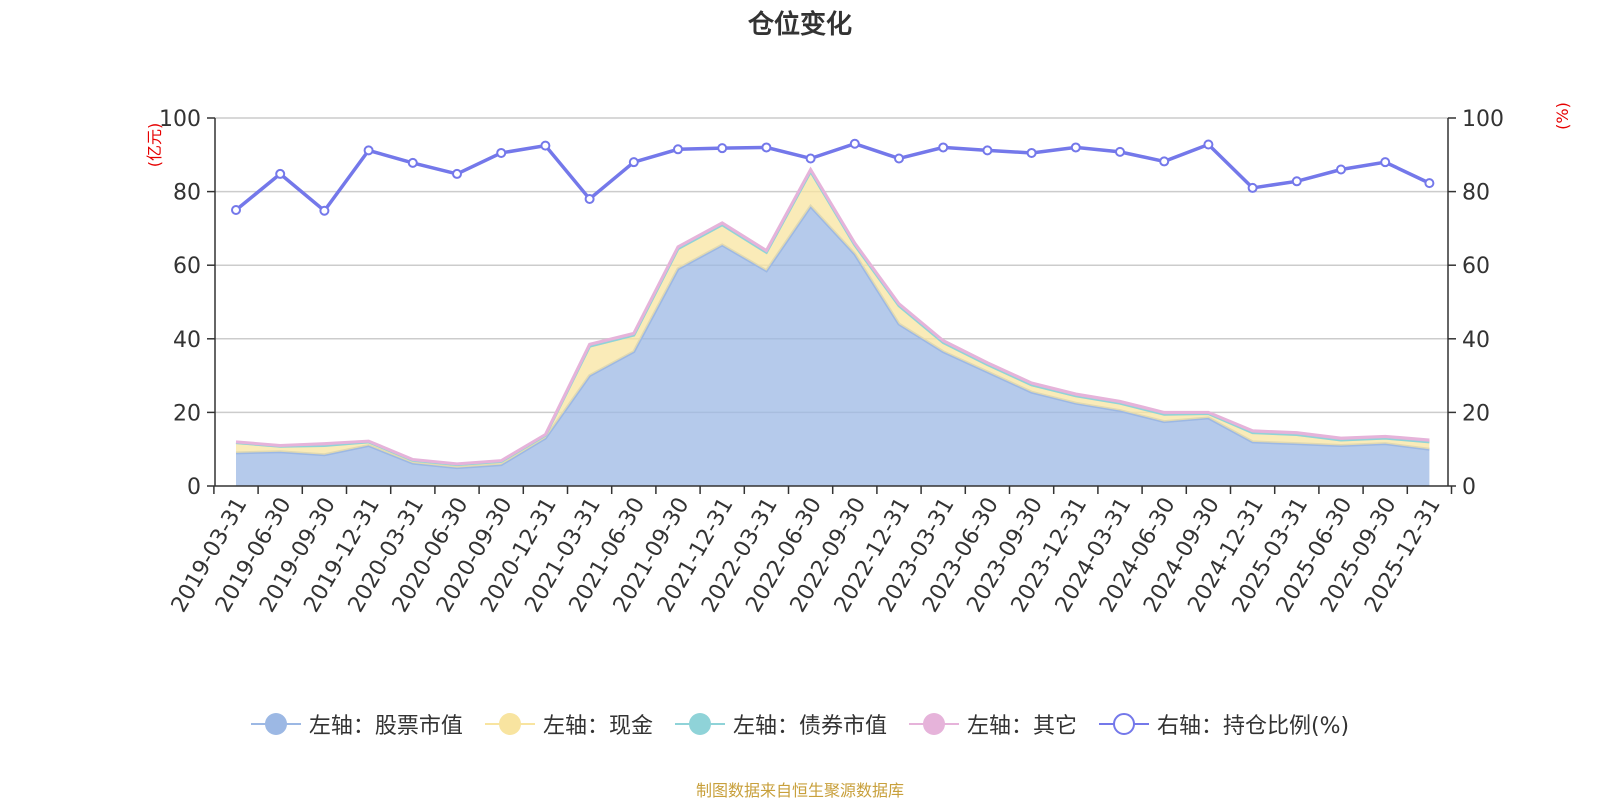 This screenshot has height=800, width=1600. I want to click on legend-cash-icon, so click(509, 724).